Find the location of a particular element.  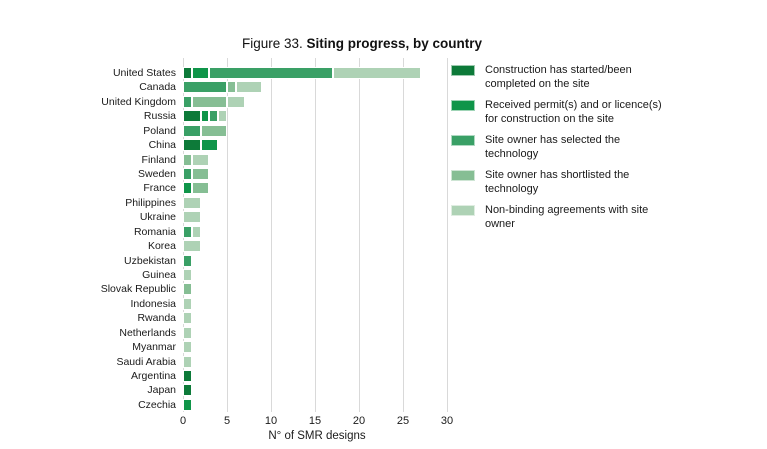

chart-row: Guinea is located at coordinates (383, 275).